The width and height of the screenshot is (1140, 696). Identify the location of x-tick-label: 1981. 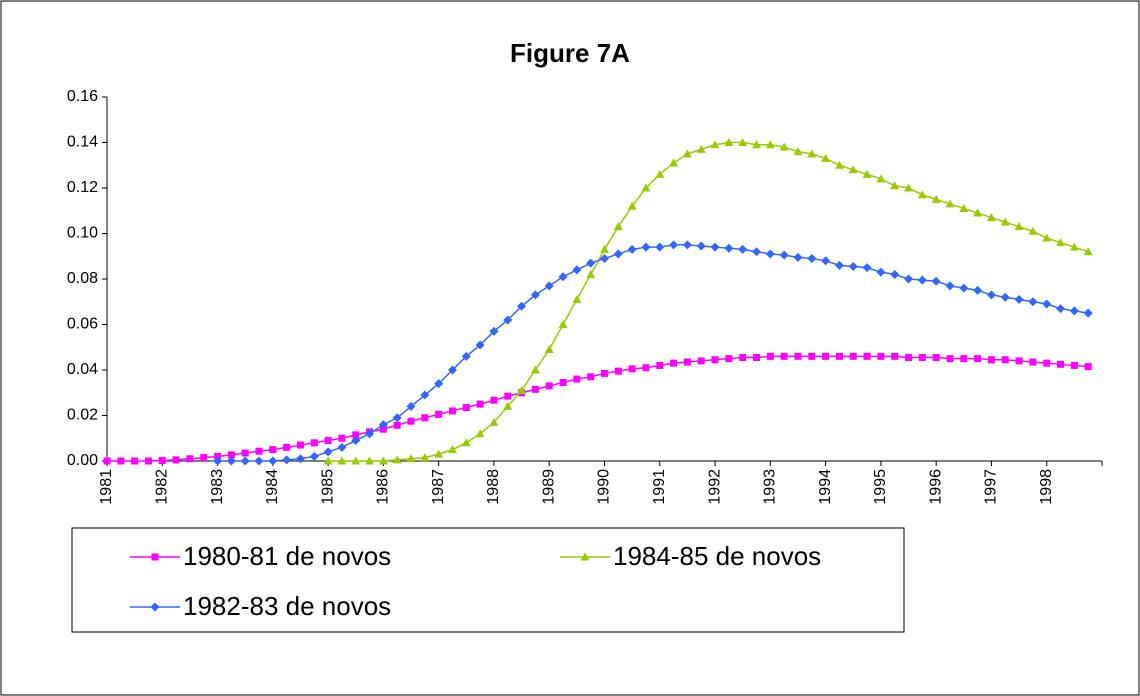
(106, 487).